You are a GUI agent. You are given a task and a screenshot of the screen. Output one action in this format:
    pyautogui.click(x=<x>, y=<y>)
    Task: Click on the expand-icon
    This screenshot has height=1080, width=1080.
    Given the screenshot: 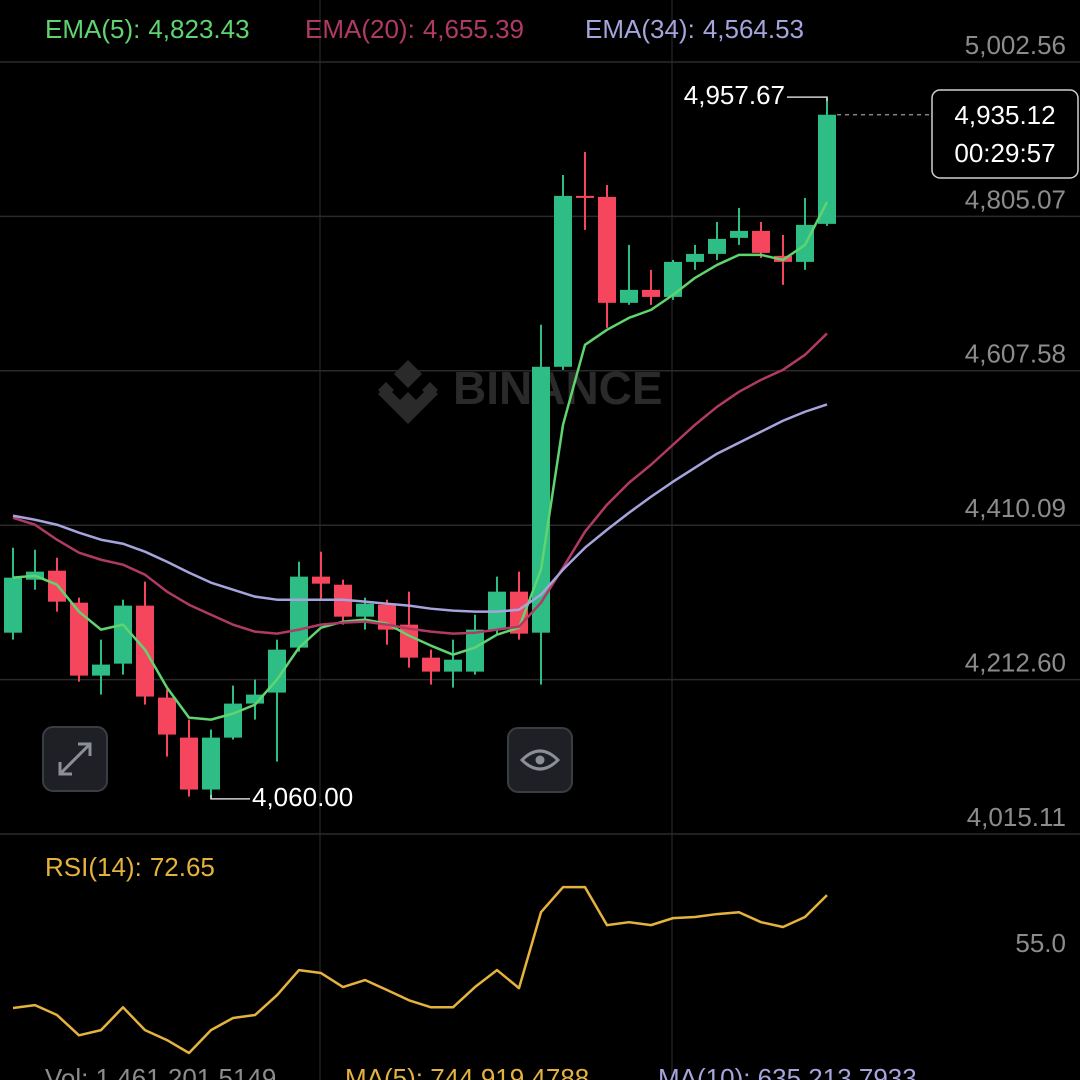 What is the action you would take?
    pyautogui.click(x=75, y=759)
    